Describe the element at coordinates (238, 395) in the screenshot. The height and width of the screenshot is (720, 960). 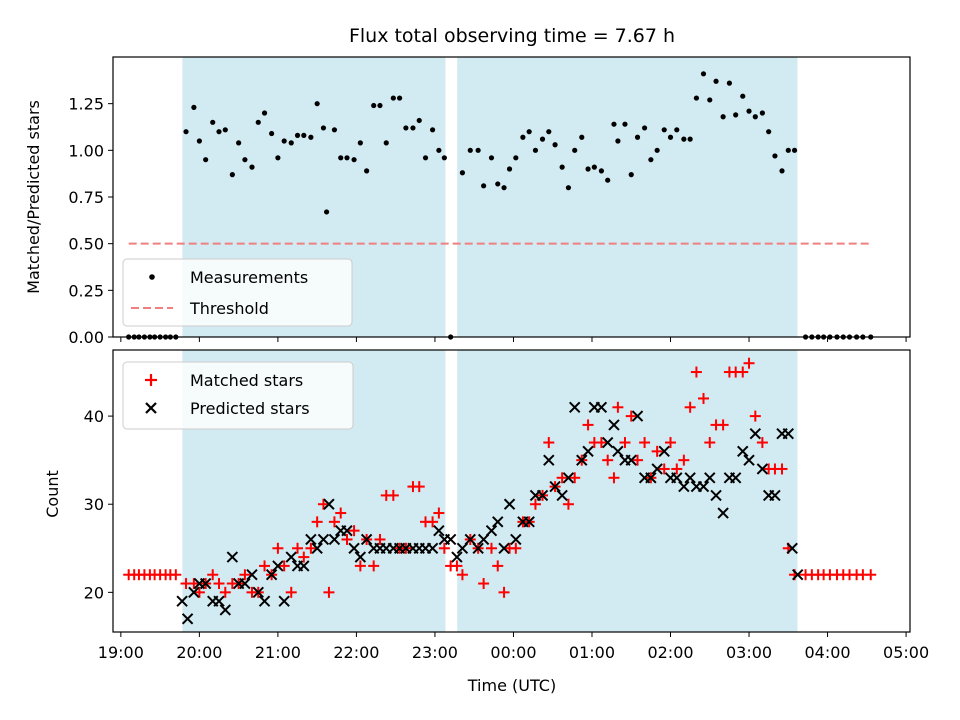
I see `bottom-legend-box` at that location.